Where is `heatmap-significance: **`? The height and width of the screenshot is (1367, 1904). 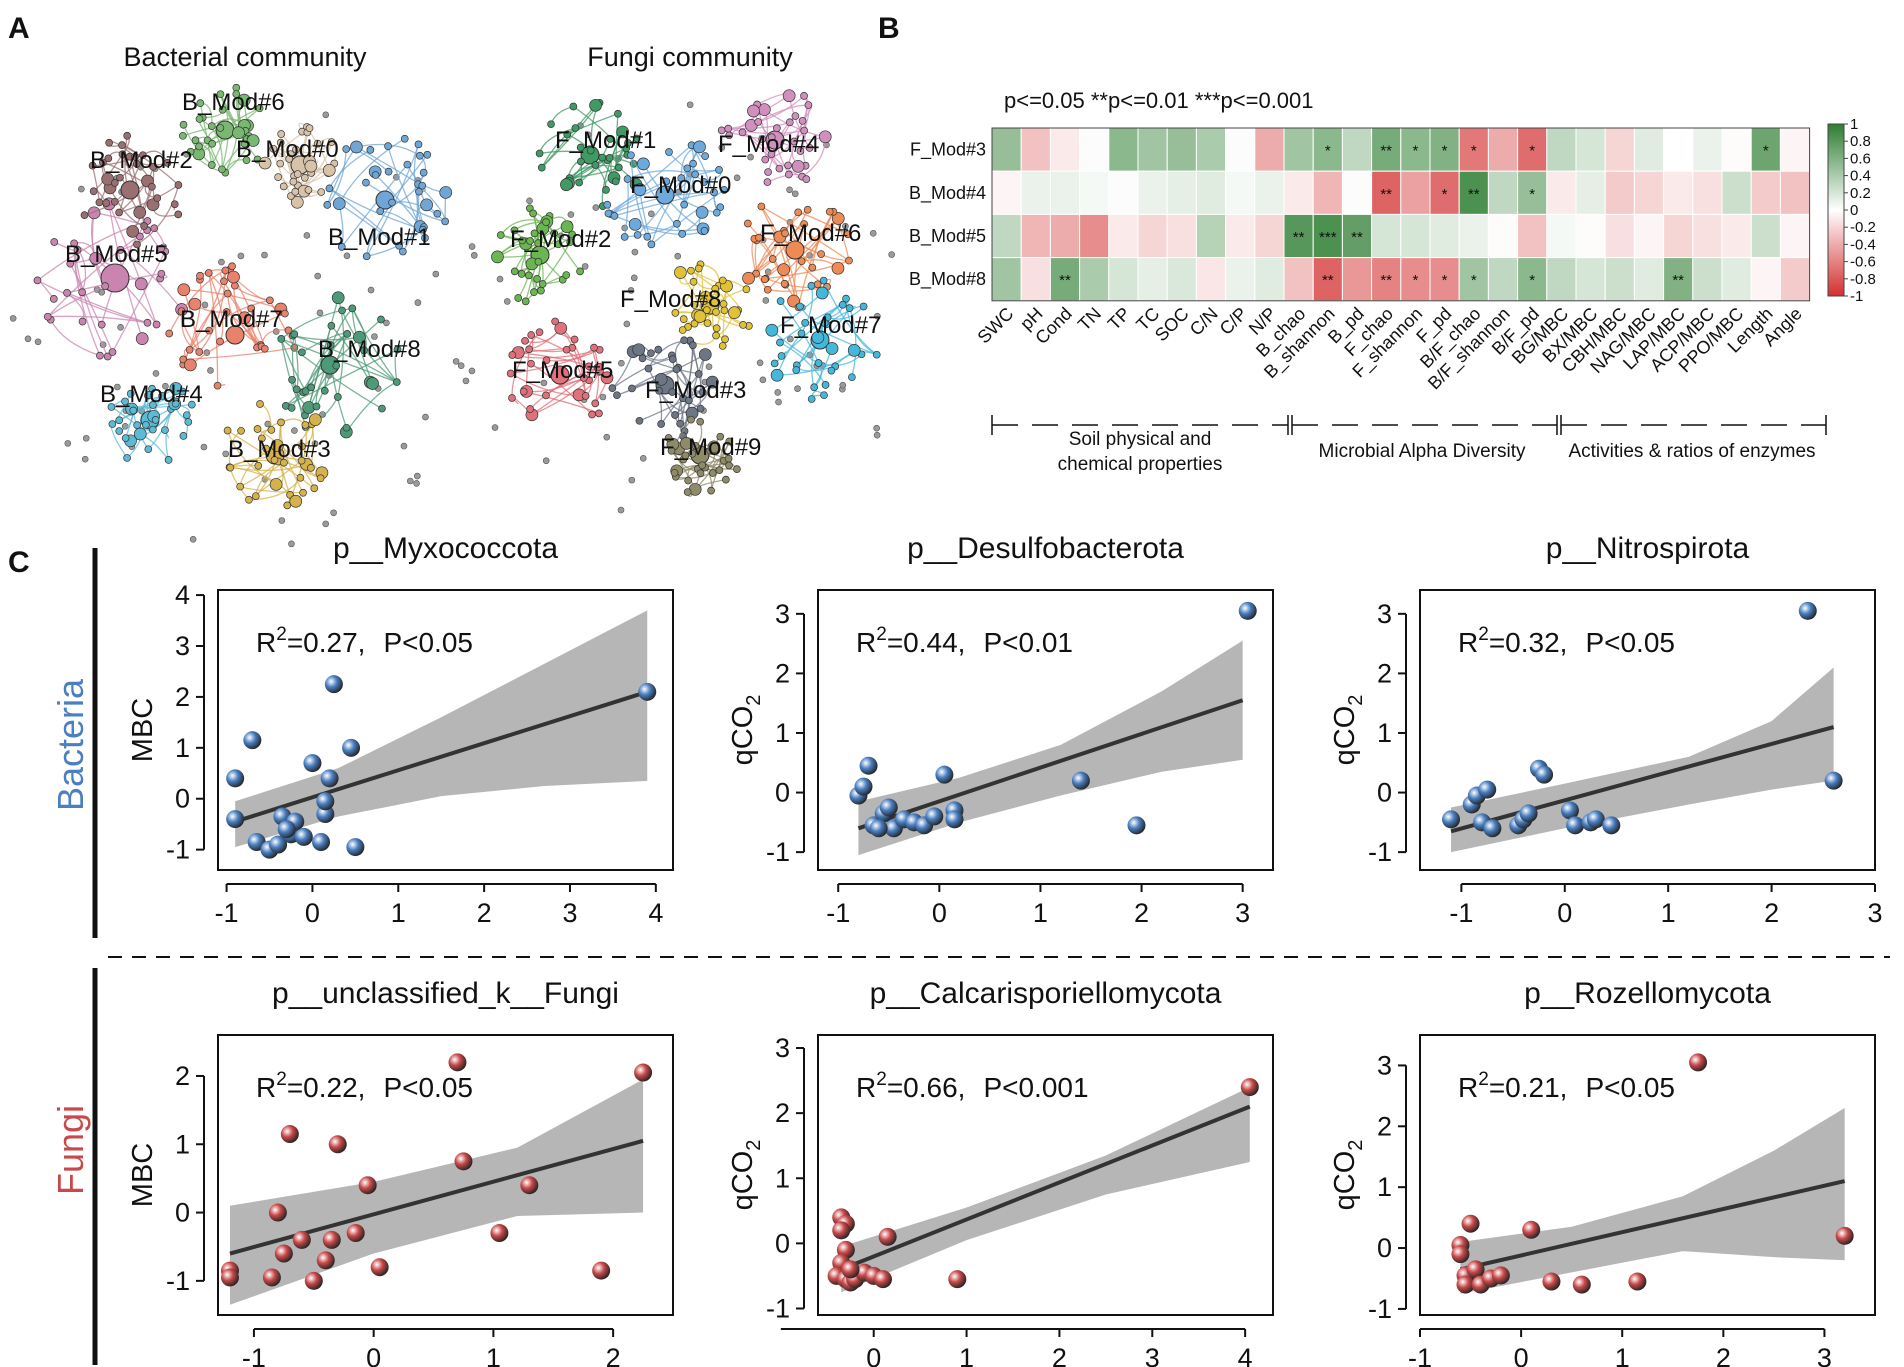 heatmap-significance: ** is located at coordinates (1065, 280).